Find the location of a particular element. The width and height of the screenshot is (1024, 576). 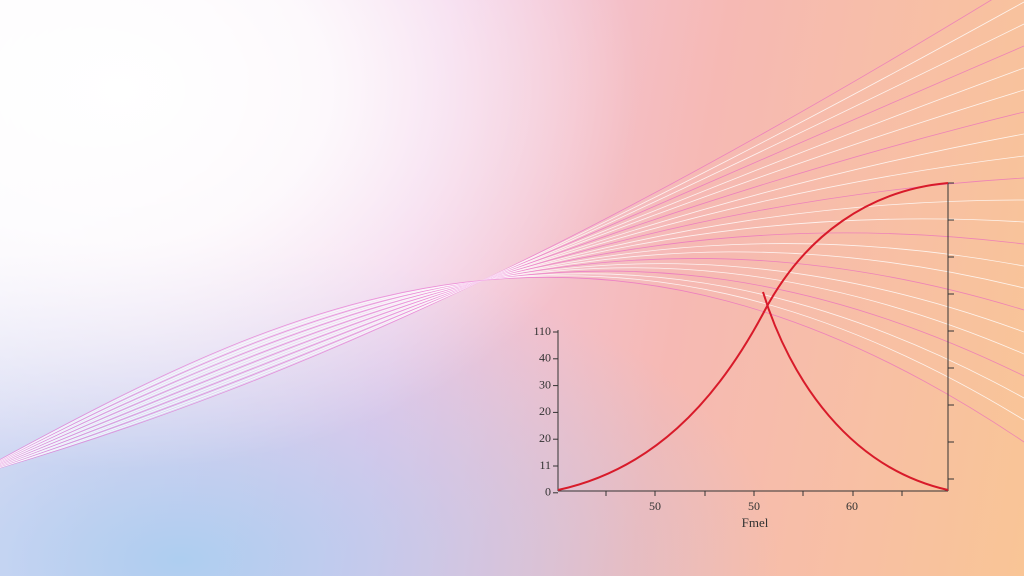

y-label: 40 is located at coordinates (545, 358).